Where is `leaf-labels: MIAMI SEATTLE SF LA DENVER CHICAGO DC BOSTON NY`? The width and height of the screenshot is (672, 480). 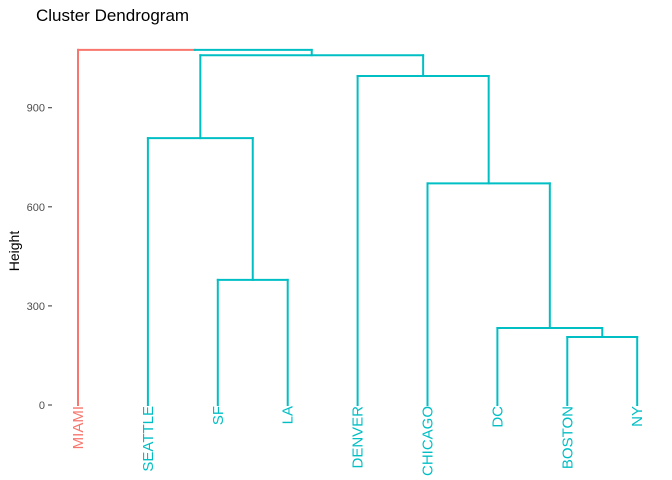 leaf-labels: MIAMI SEATTLE SF LA DENVER CHICAGO DC BOSTON NY is located at coordinates (358, 441).